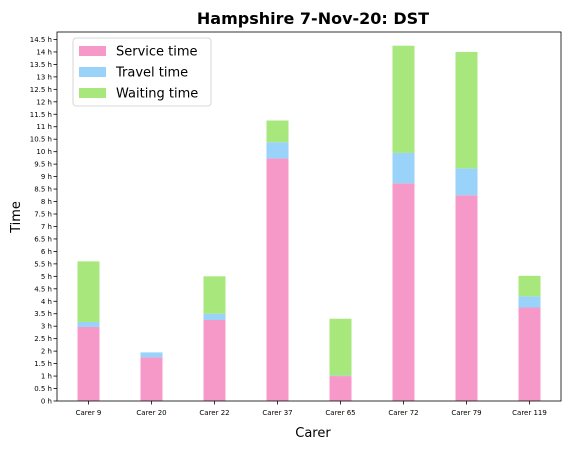 The height and width of the screenshot is (450, 571). I want to click on y-tick-label: 10.5 h, so click(41, 140).